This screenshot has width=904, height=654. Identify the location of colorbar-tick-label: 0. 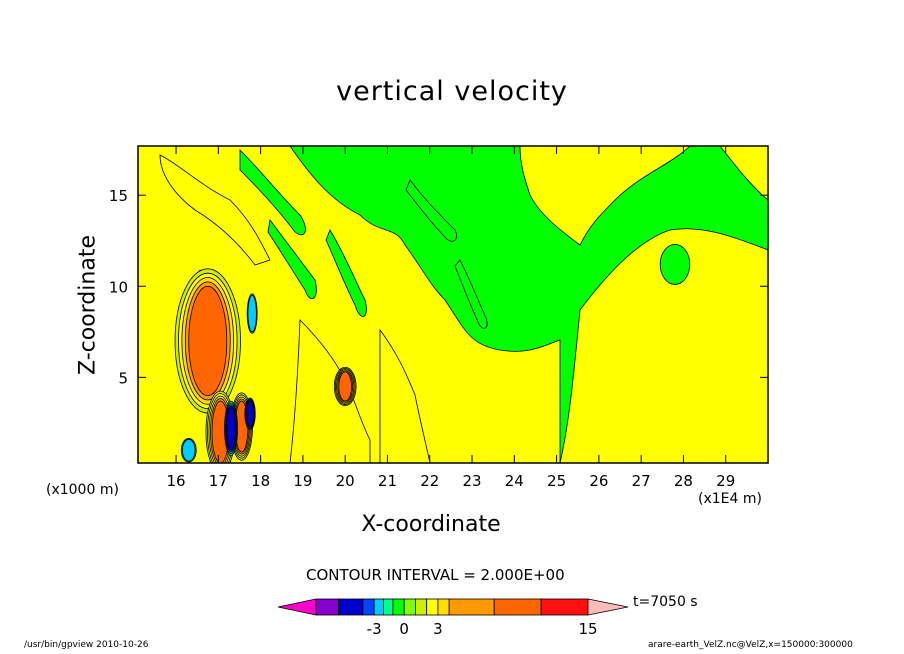
(404, 629).